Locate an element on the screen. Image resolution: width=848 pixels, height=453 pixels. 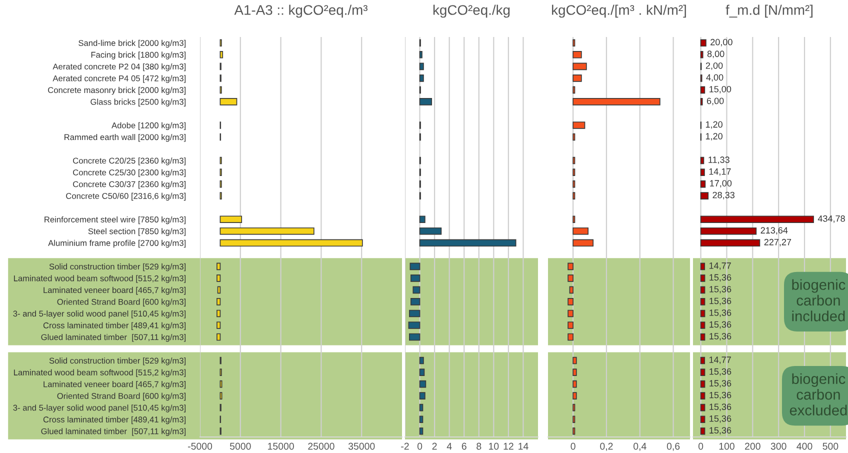
y-tick-label: Glued laminated timber [507,11 kg/m3] is located at coordinates (113, 338).